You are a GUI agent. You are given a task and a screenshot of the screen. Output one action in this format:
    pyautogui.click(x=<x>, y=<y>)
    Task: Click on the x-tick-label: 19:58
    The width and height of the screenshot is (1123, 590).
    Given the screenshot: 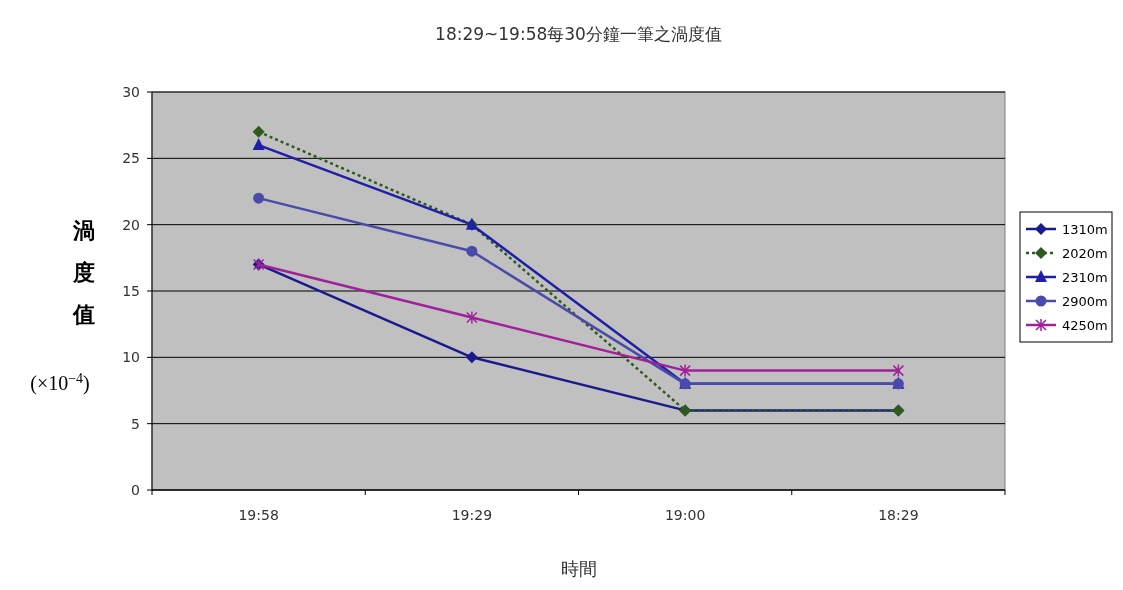 What is the action you would take?
    pyautogui.click(x=258, y=515)
    